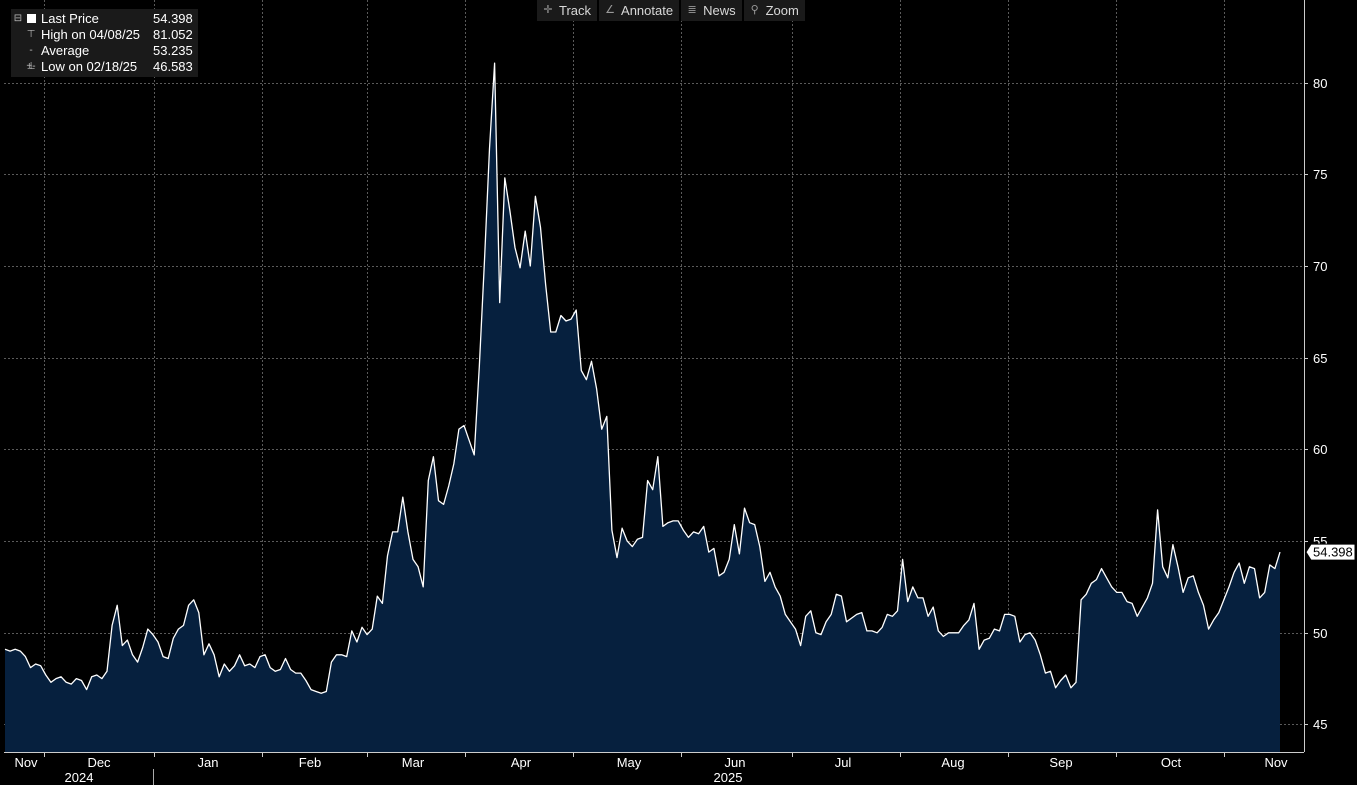 This screenshot has height=785, width=1357. What do you see at coordinates (31, 58) in the screenshot?
I see `average-marker-icon: -+-` at bounding box center [31, 58].